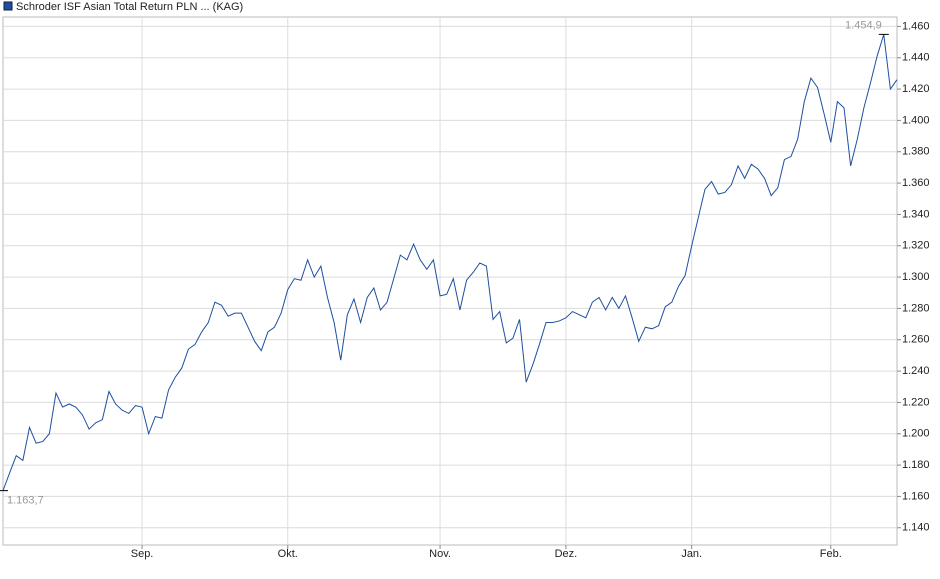 The width and height of the screenshot is (940, 579). What do you see at coordinates (831, 554) in the screenshot?
I see `x-tick-label: Feb.` at bounding box center [831, 554].